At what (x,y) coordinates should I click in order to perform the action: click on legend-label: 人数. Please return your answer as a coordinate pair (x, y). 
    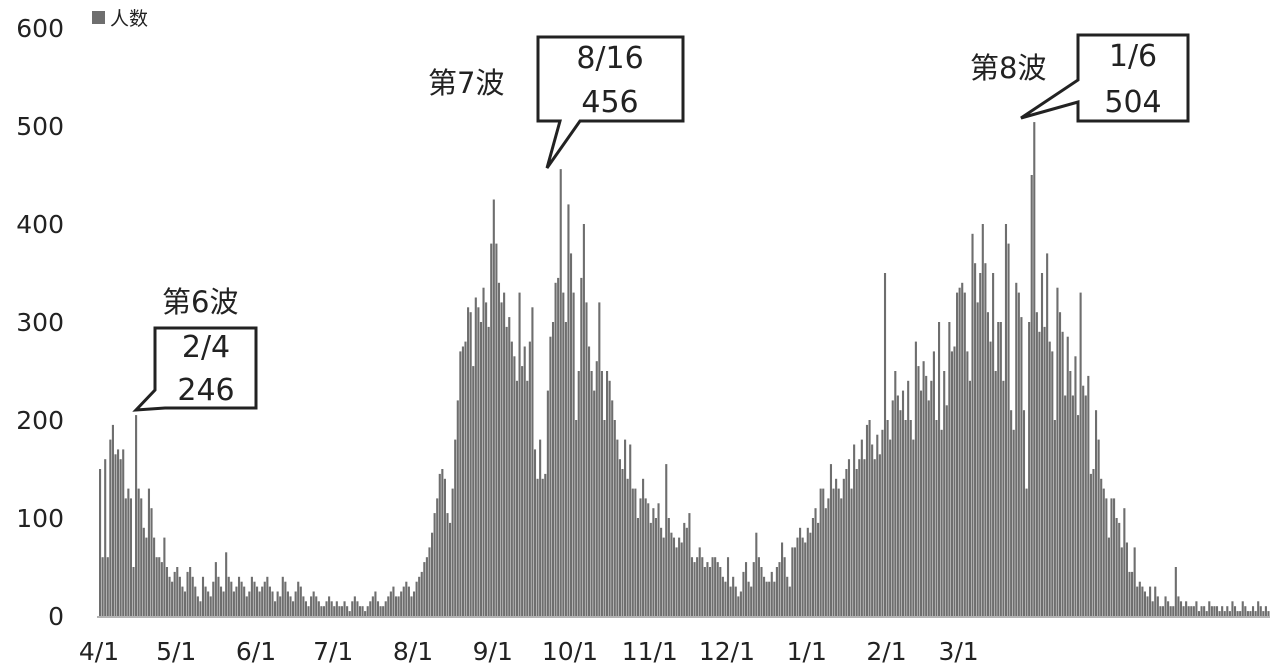
    Looking at the image, I should click on (129, 19).